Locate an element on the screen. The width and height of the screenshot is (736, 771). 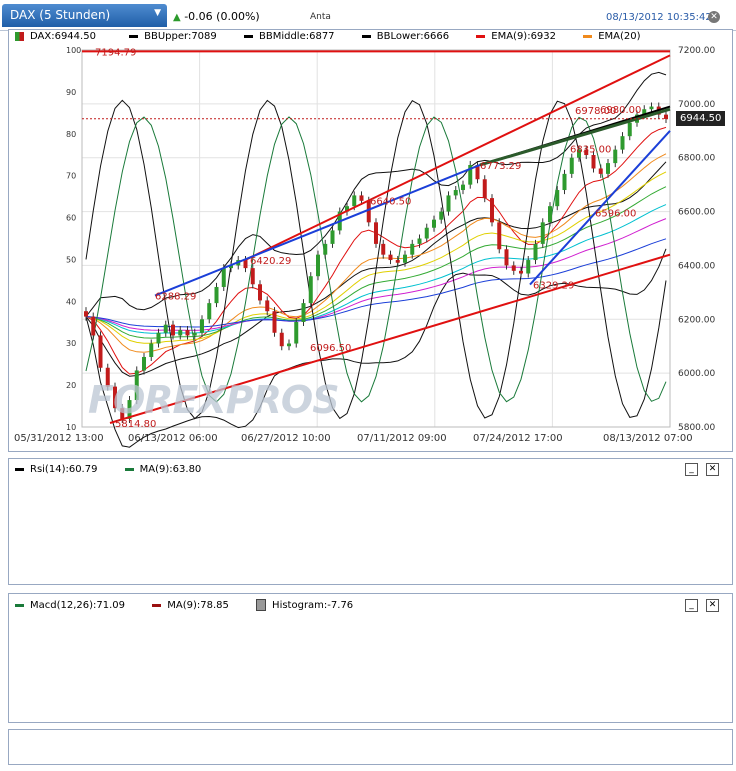
macd-legend-ma: MA(9):78.85 is located at coordinates (190, 605).